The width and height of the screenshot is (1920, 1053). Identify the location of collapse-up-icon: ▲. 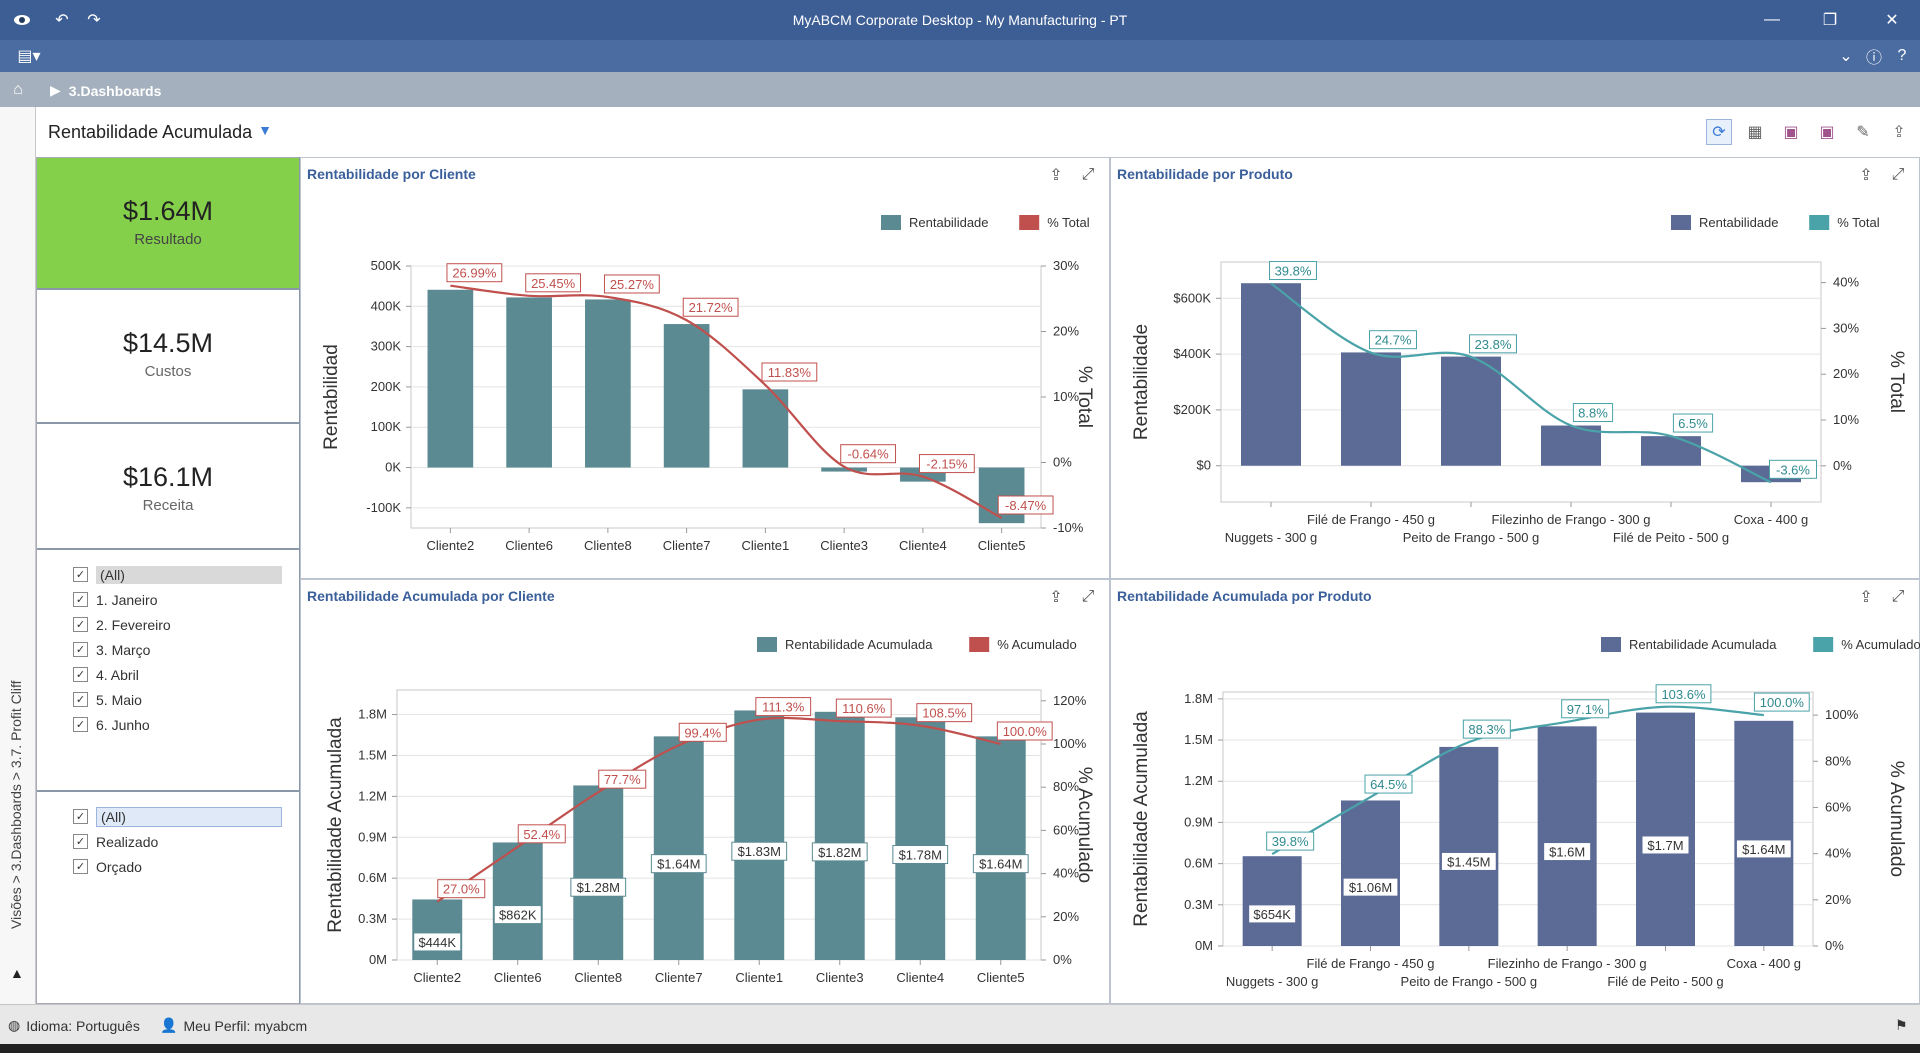
(17, 973).